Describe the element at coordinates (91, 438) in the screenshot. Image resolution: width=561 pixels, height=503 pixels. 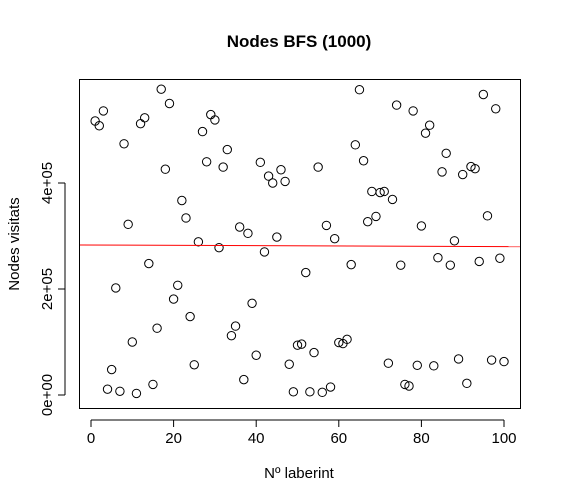
I see `x-tick-label: 0` at that location.